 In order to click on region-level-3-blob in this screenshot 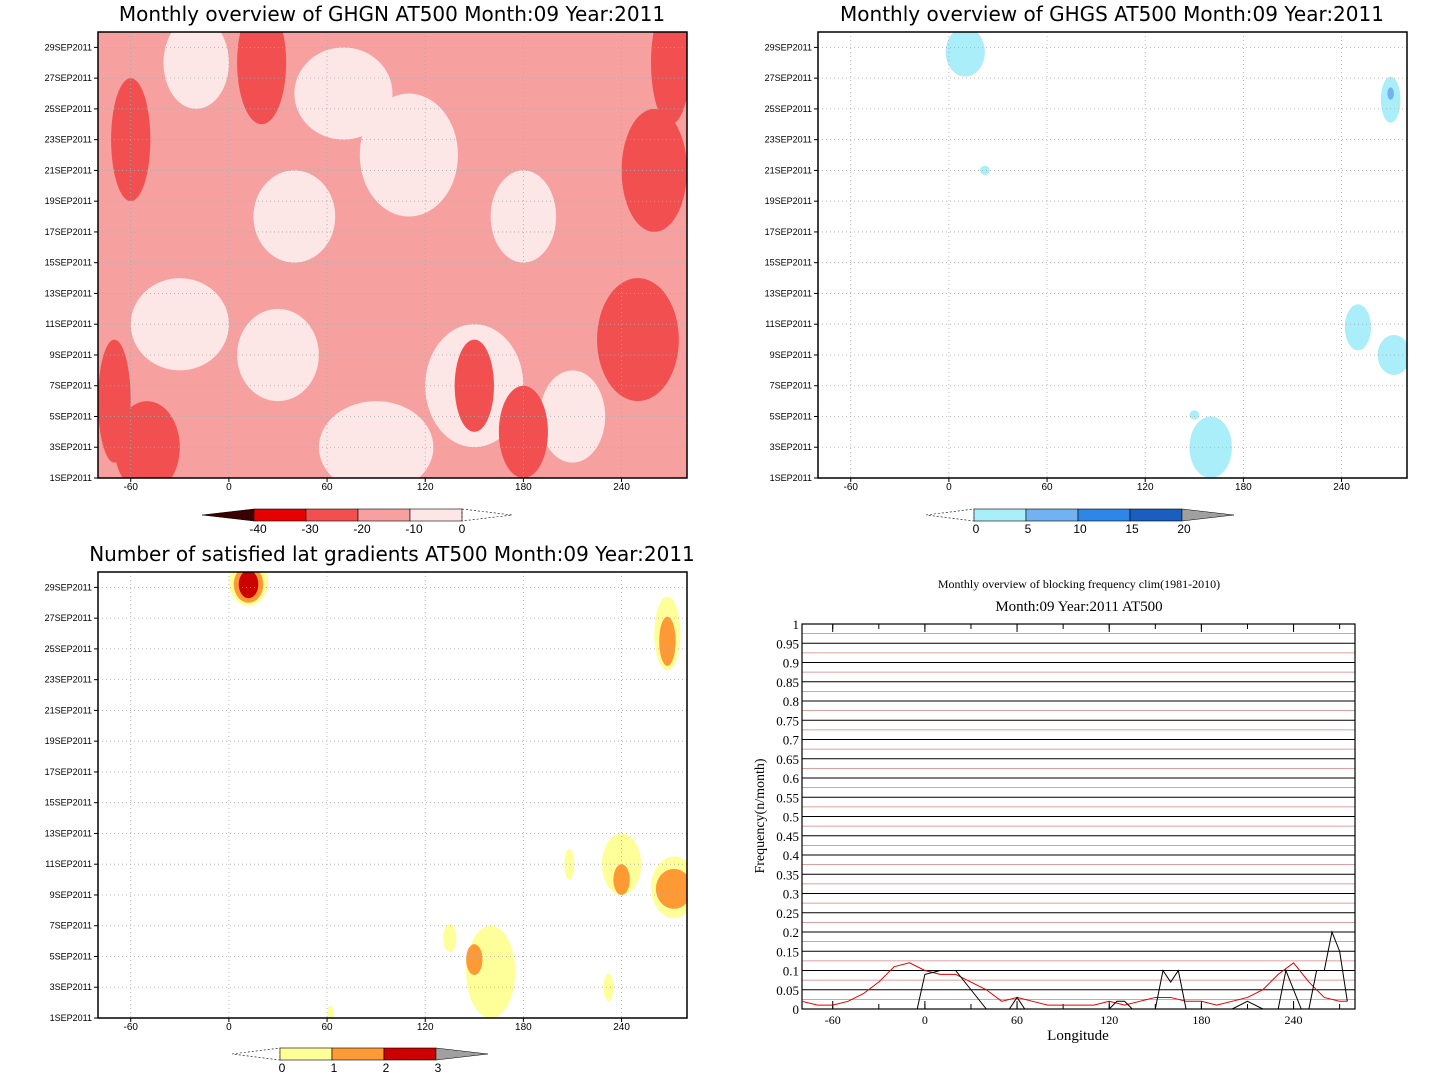, I will do `click(248, 585)`.